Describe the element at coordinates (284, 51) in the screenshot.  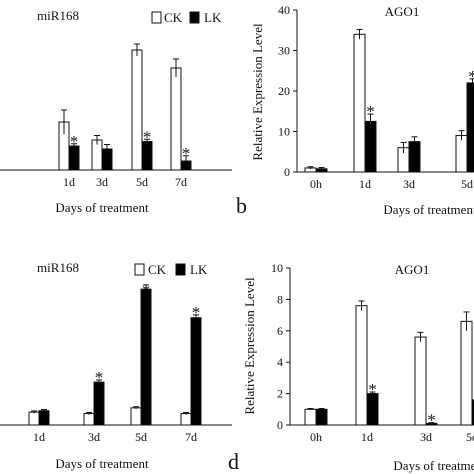
I see `panel-b-y-tick-label: 30` at that location.